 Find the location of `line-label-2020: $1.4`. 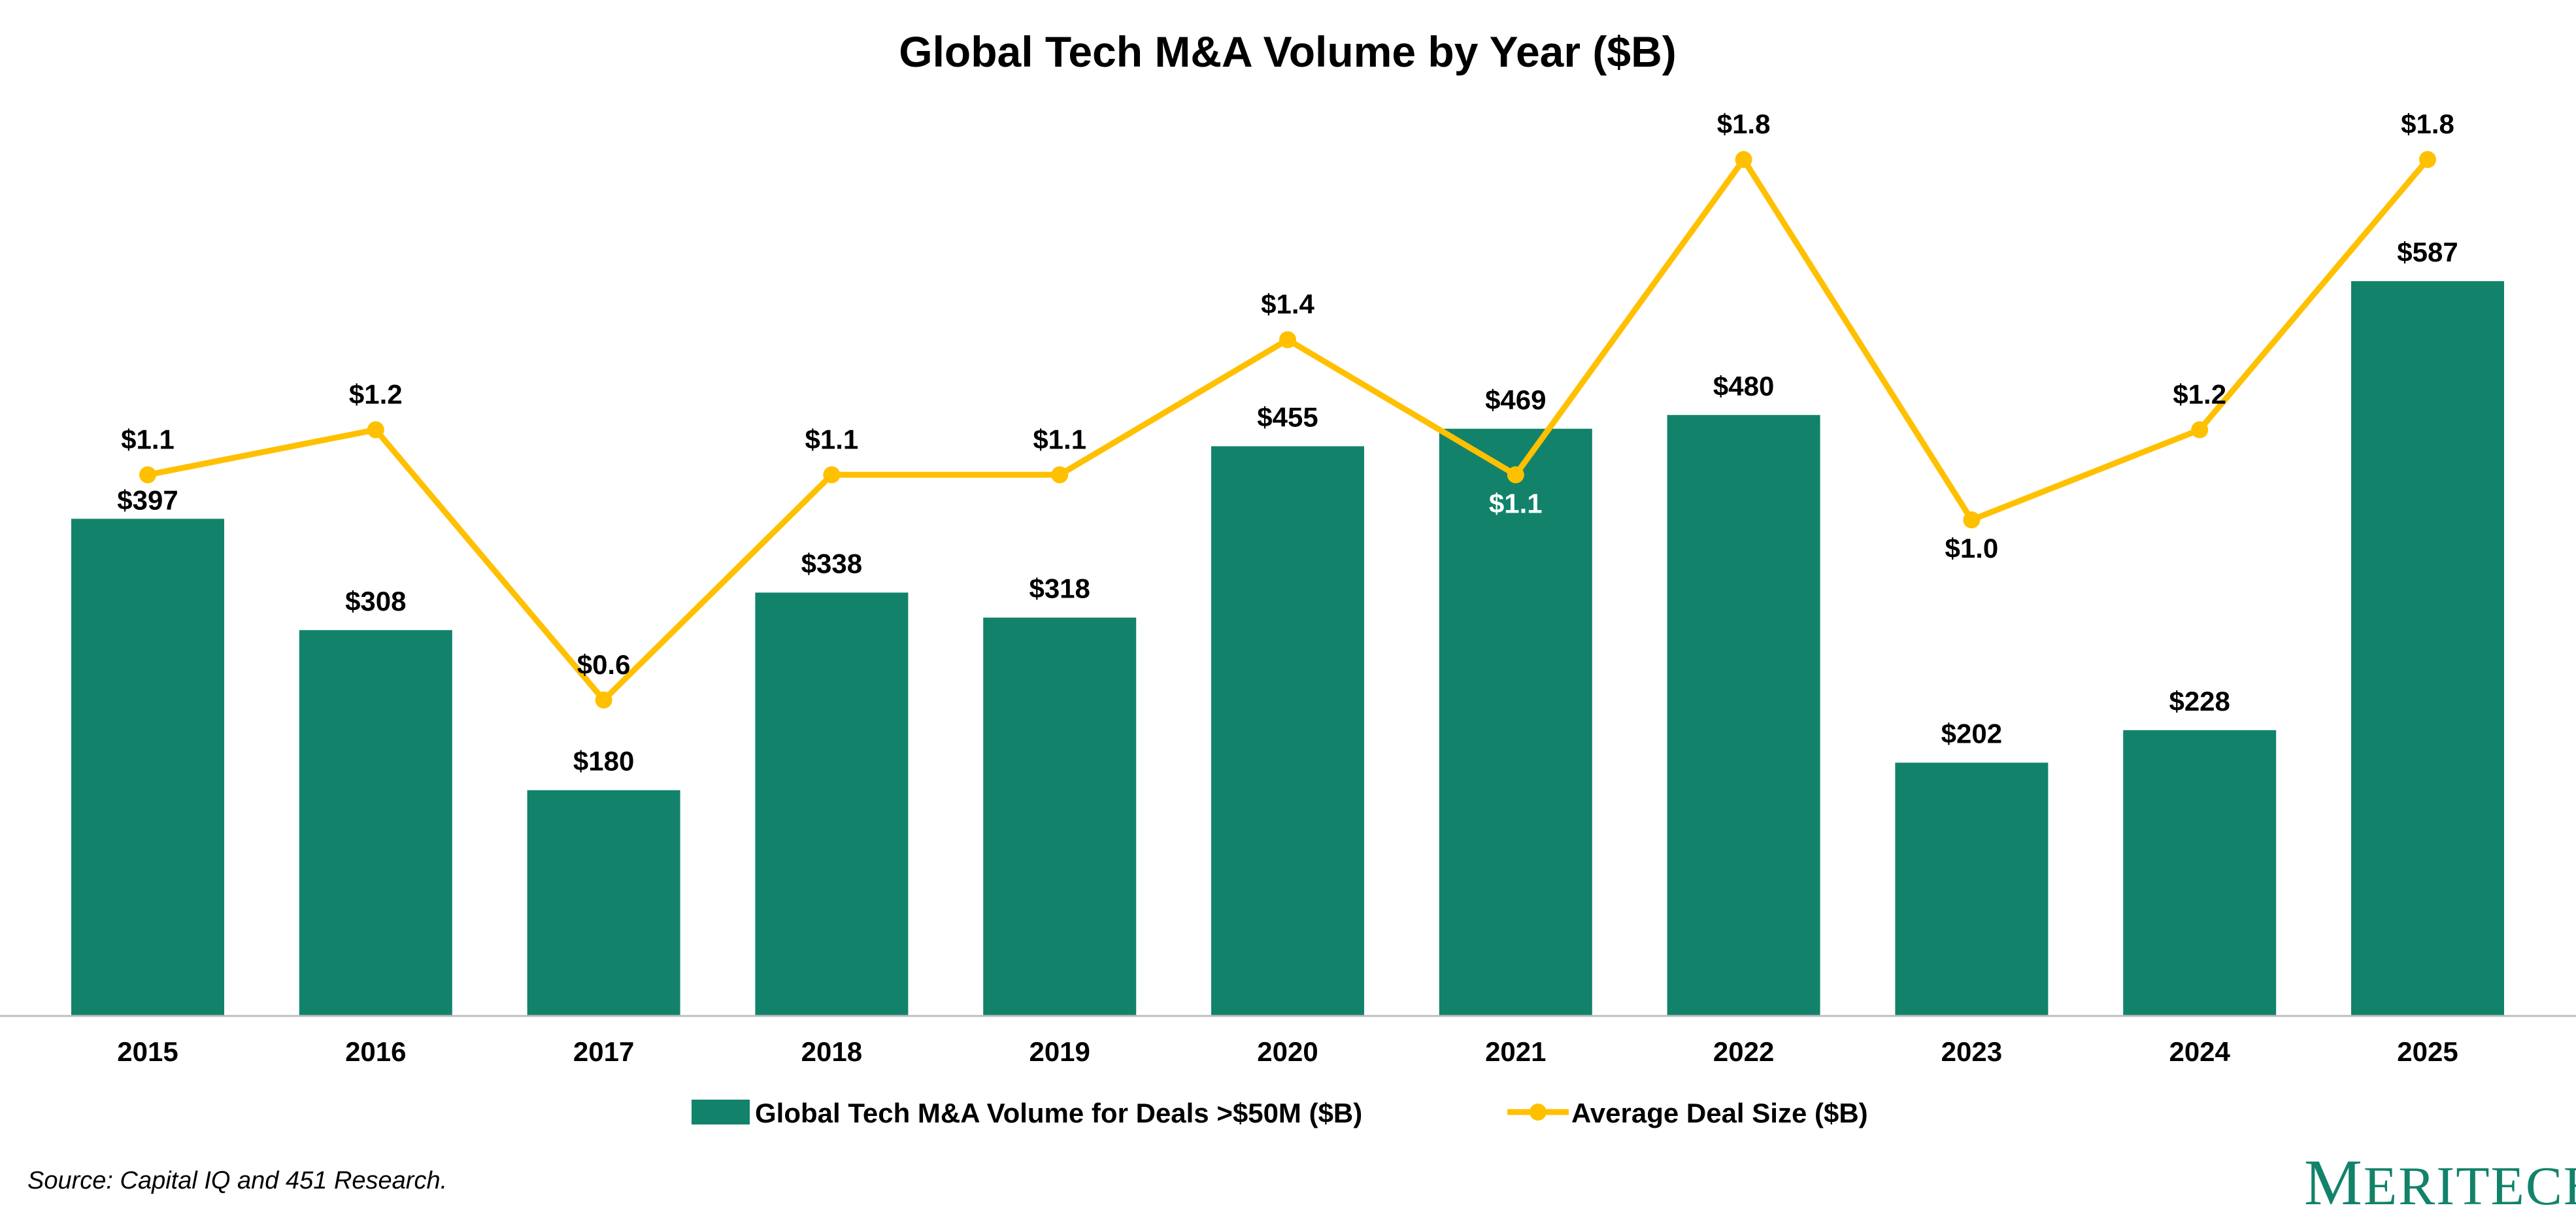

line-label-2020: $1.4 is located at coordinates (1288, 304).